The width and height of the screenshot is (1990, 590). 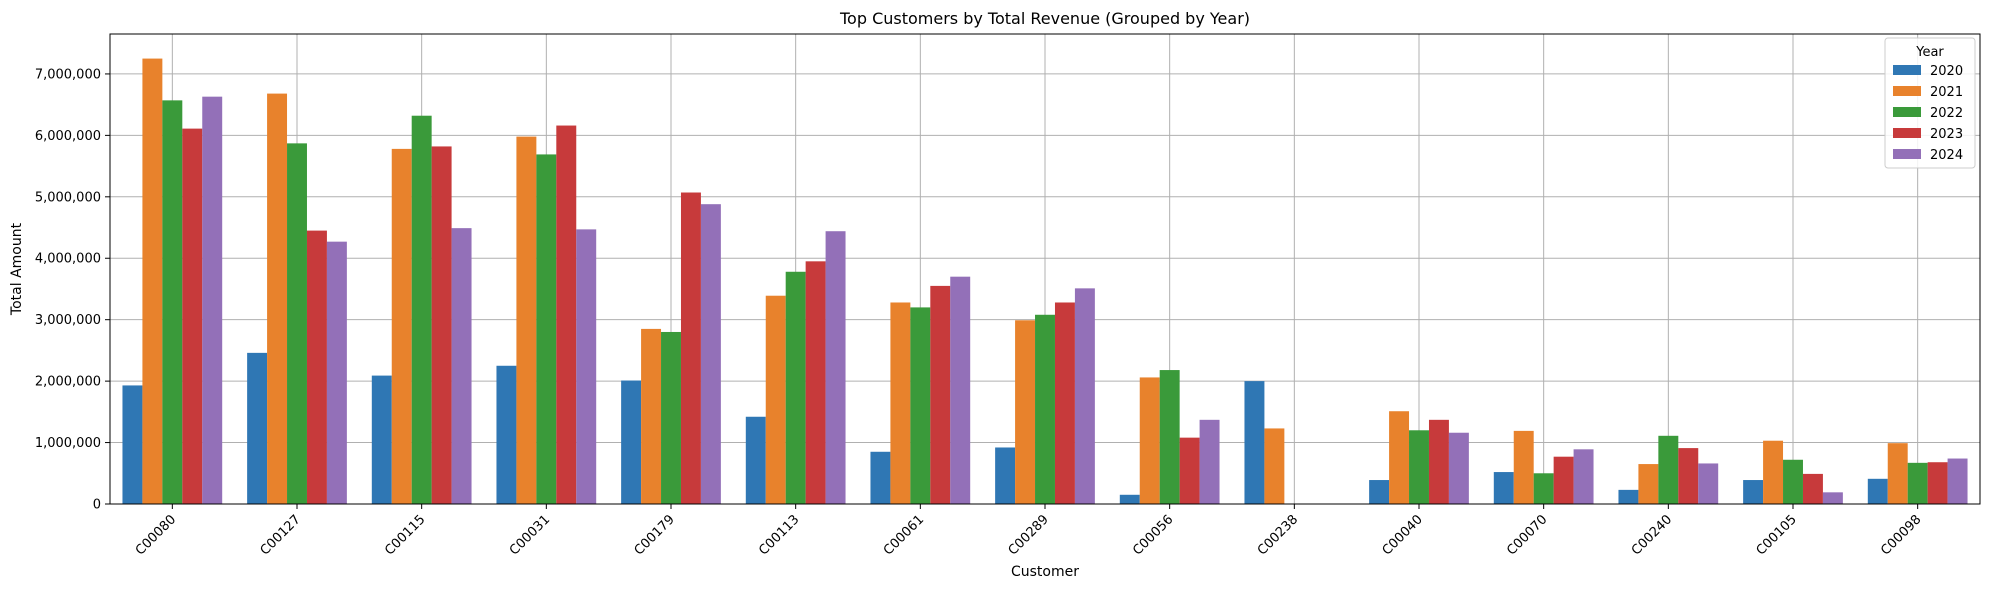 What do you see at coordinates (1832, 498) in the screenshot?
I see `bar-C00105-2024` at bounding box center [1832, 498].